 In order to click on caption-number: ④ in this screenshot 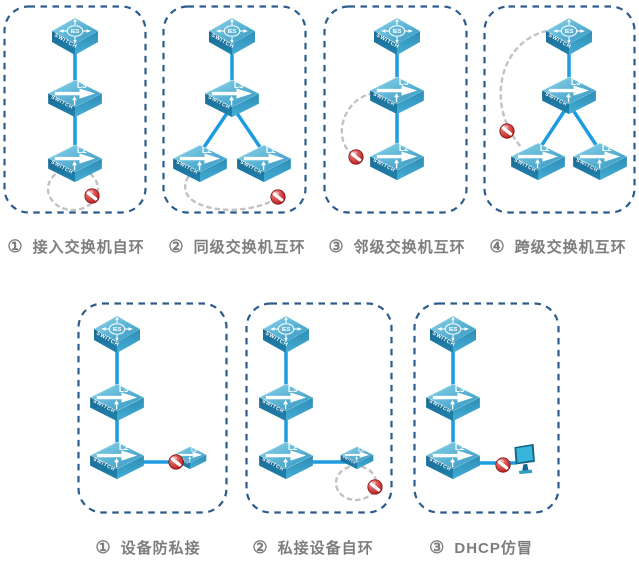, I will do `click(497, 246)`.